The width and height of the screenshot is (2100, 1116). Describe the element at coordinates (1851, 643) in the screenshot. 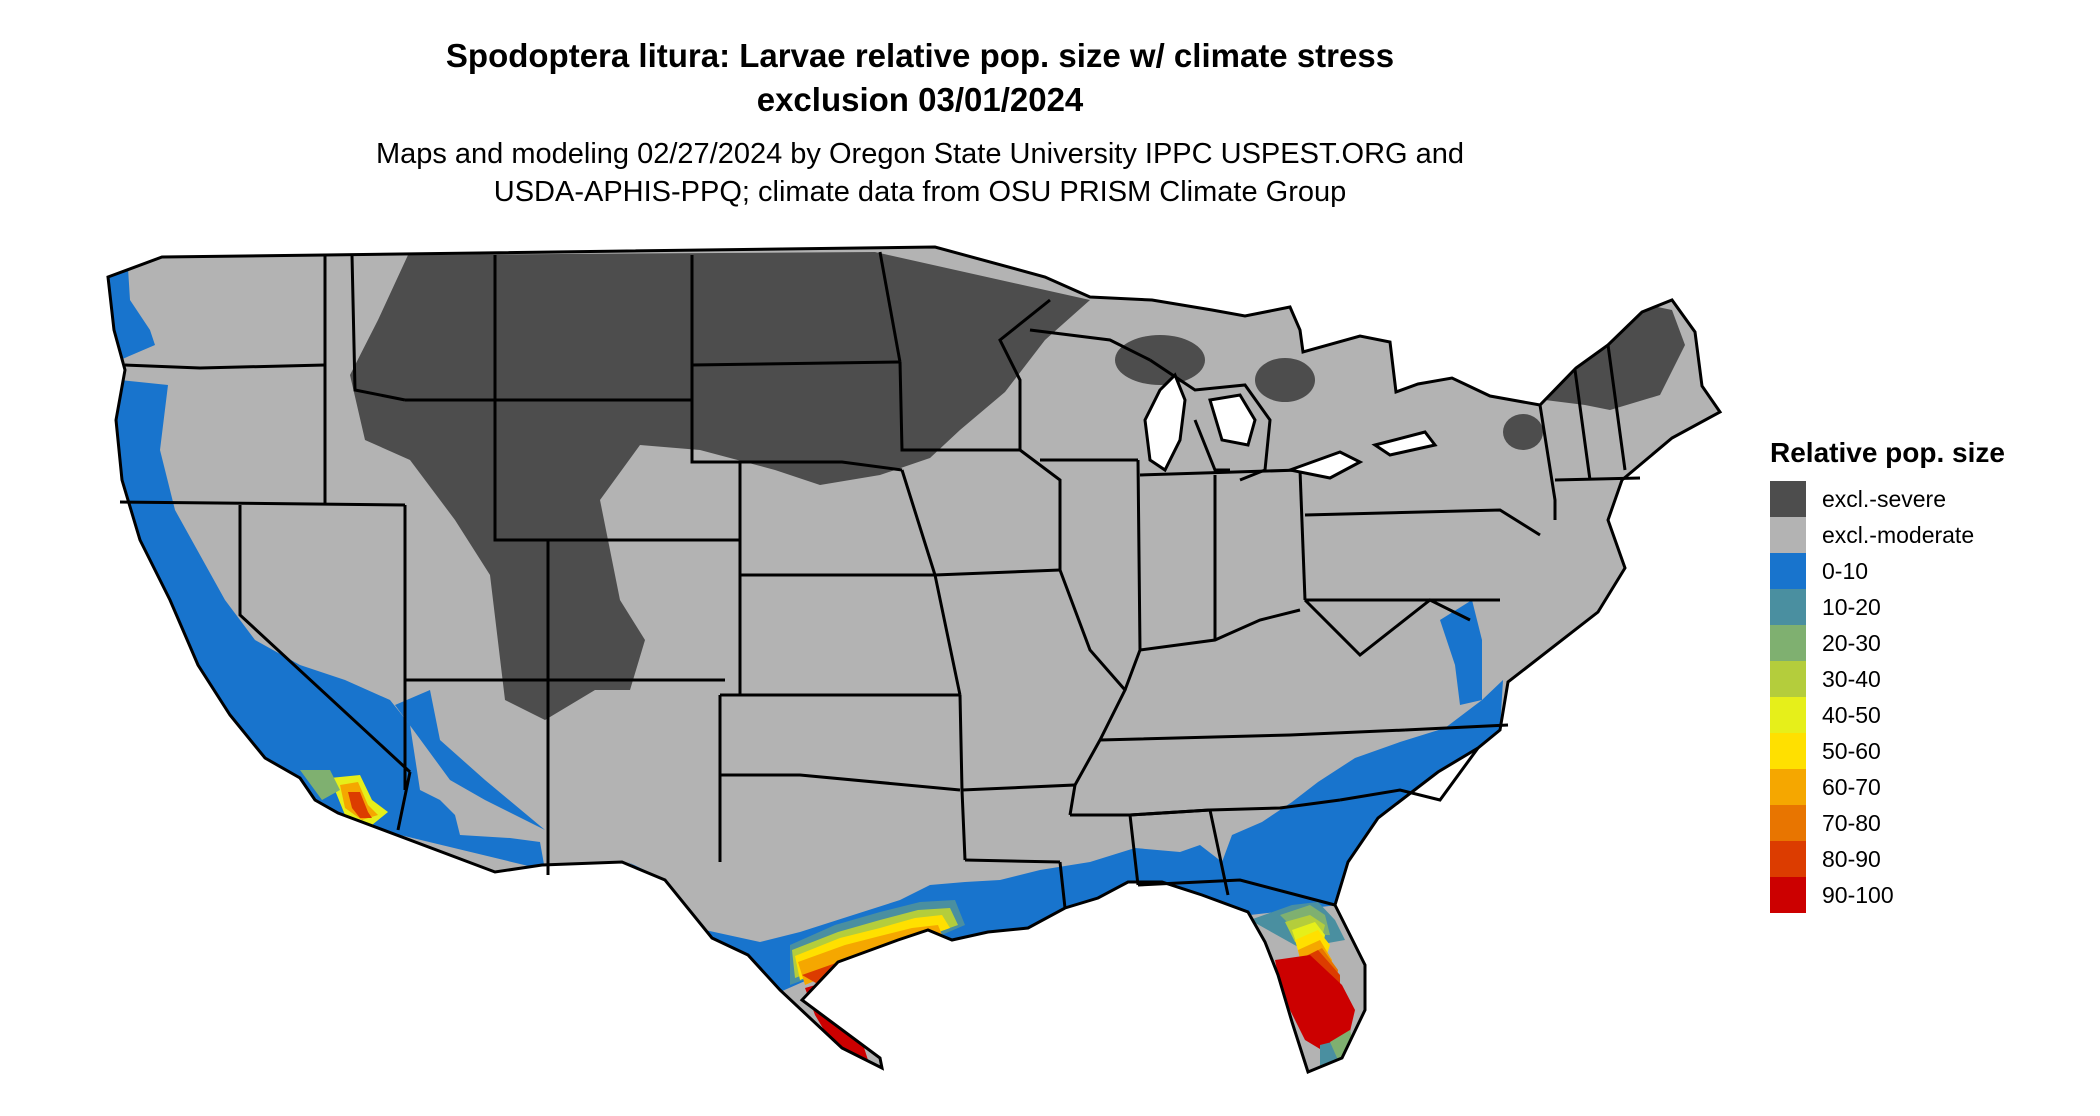

I see `legend-label: 20-30` at that location.